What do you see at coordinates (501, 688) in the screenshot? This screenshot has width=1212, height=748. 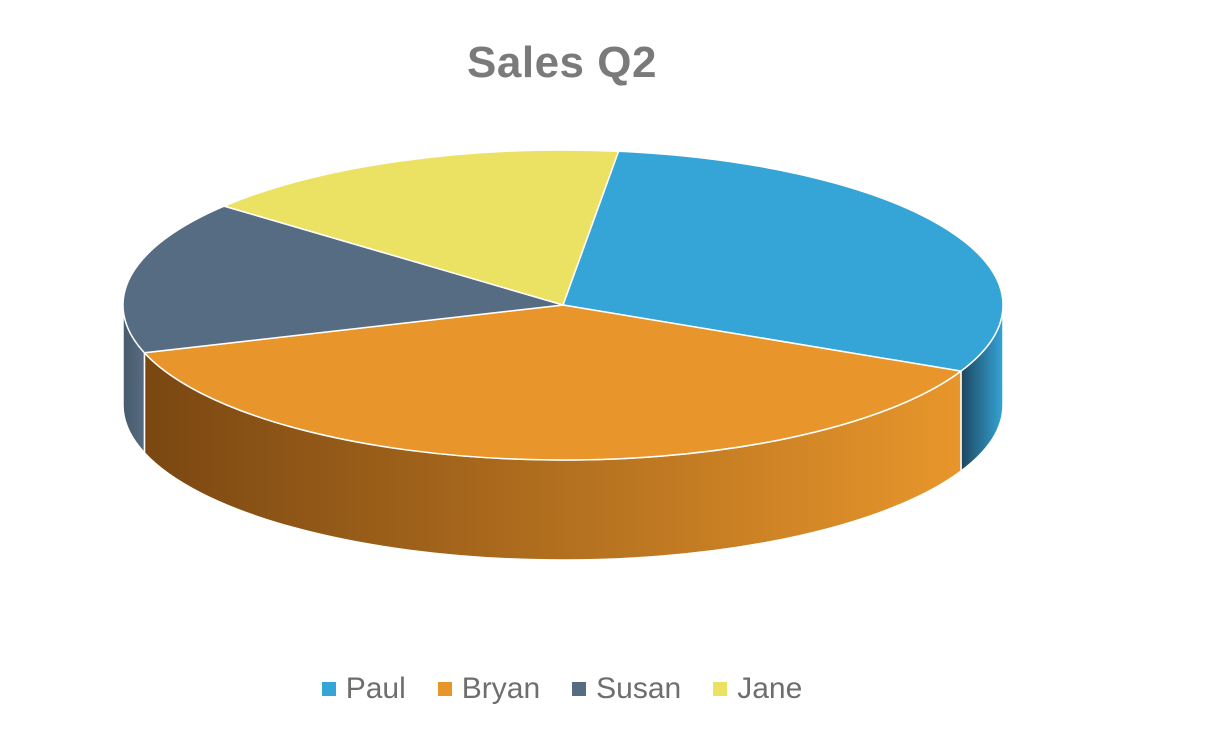 I see `legend-label: Bryan` at bounding box center [501, 688].